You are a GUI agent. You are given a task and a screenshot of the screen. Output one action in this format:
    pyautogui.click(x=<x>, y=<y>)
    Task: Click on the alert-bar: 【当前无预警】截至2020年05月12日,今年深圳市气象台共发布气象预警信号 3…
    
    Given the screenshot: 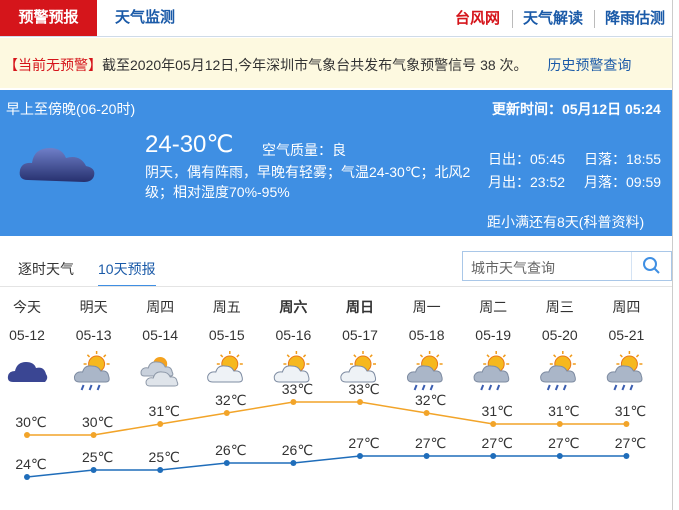 What is the action you would take?
    pyautogui.click(x=336, y=63)
    